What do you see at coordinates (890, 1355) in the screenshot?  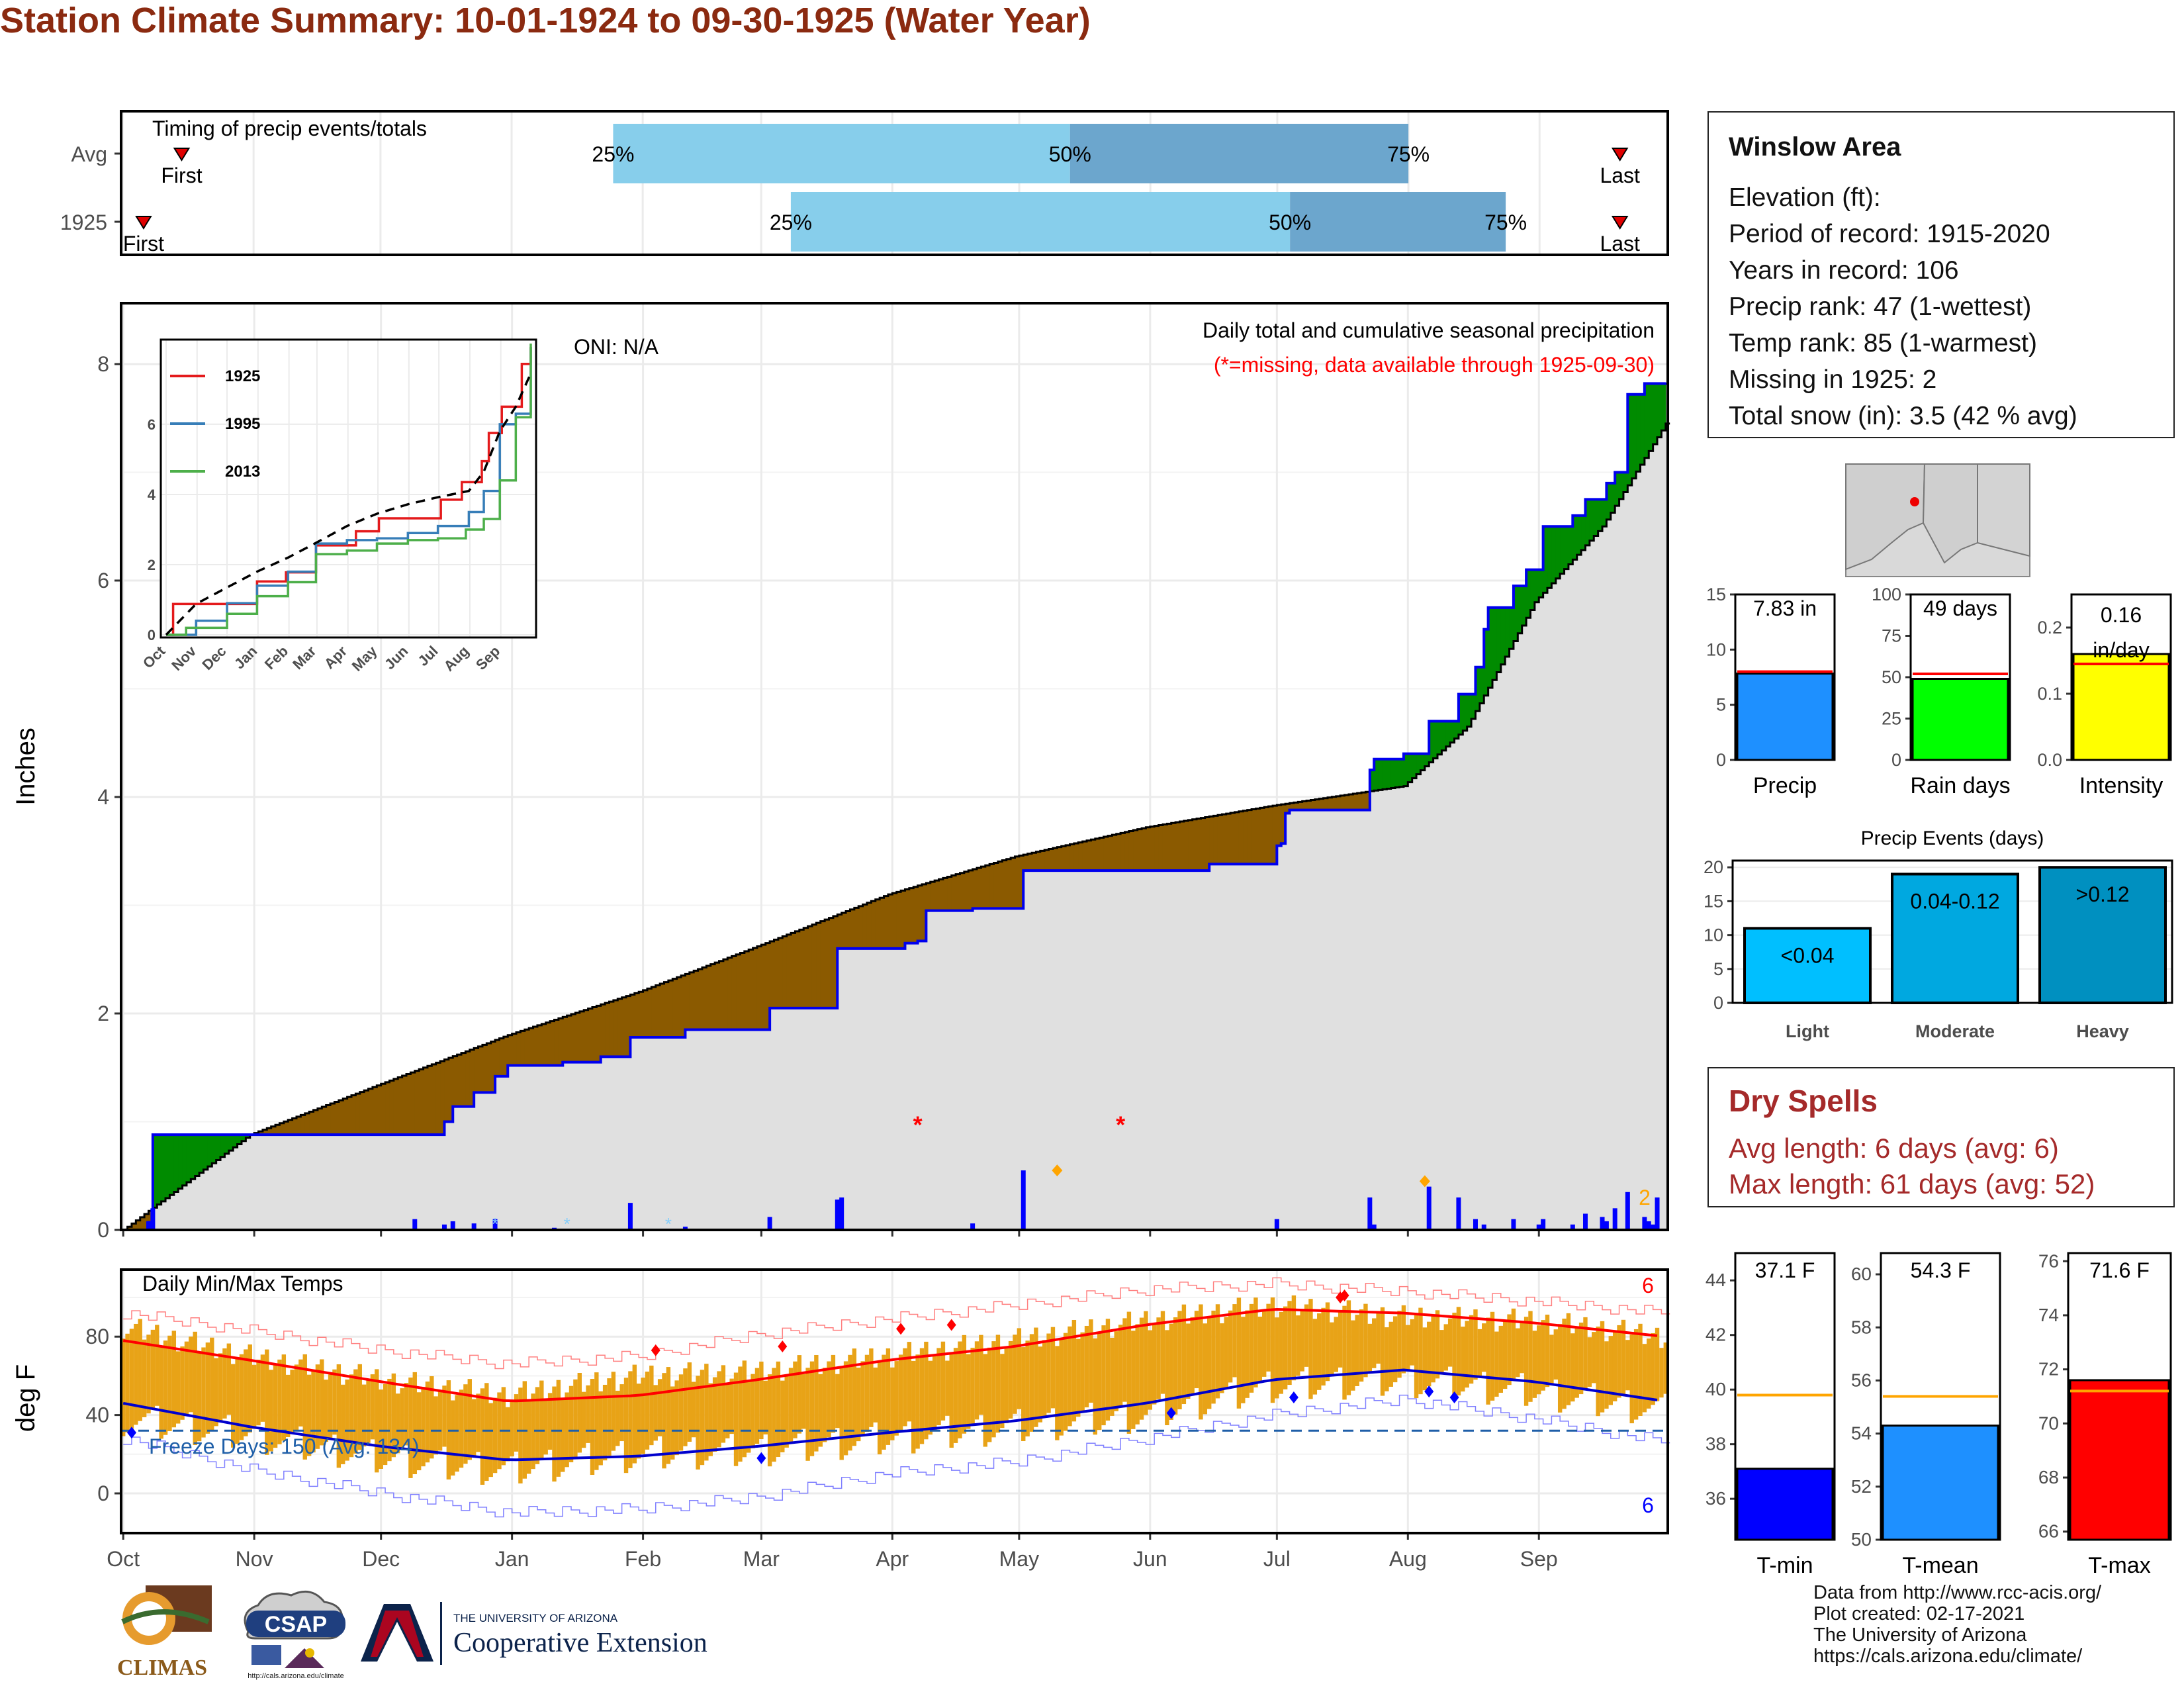 I see `avg-max-line` at bounding box center [890, 1355].